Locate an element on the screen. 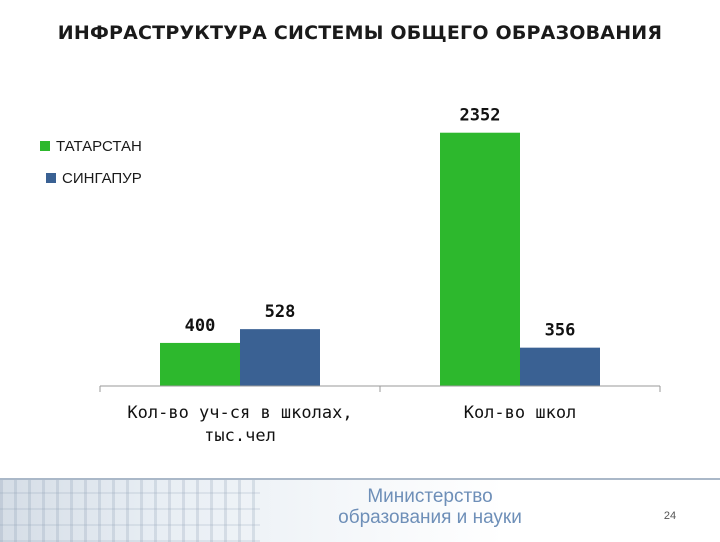 This screenshot has height=542, width=720. footer-banner: Министерство образования и науки 24 is located at coordinates (360, 510).